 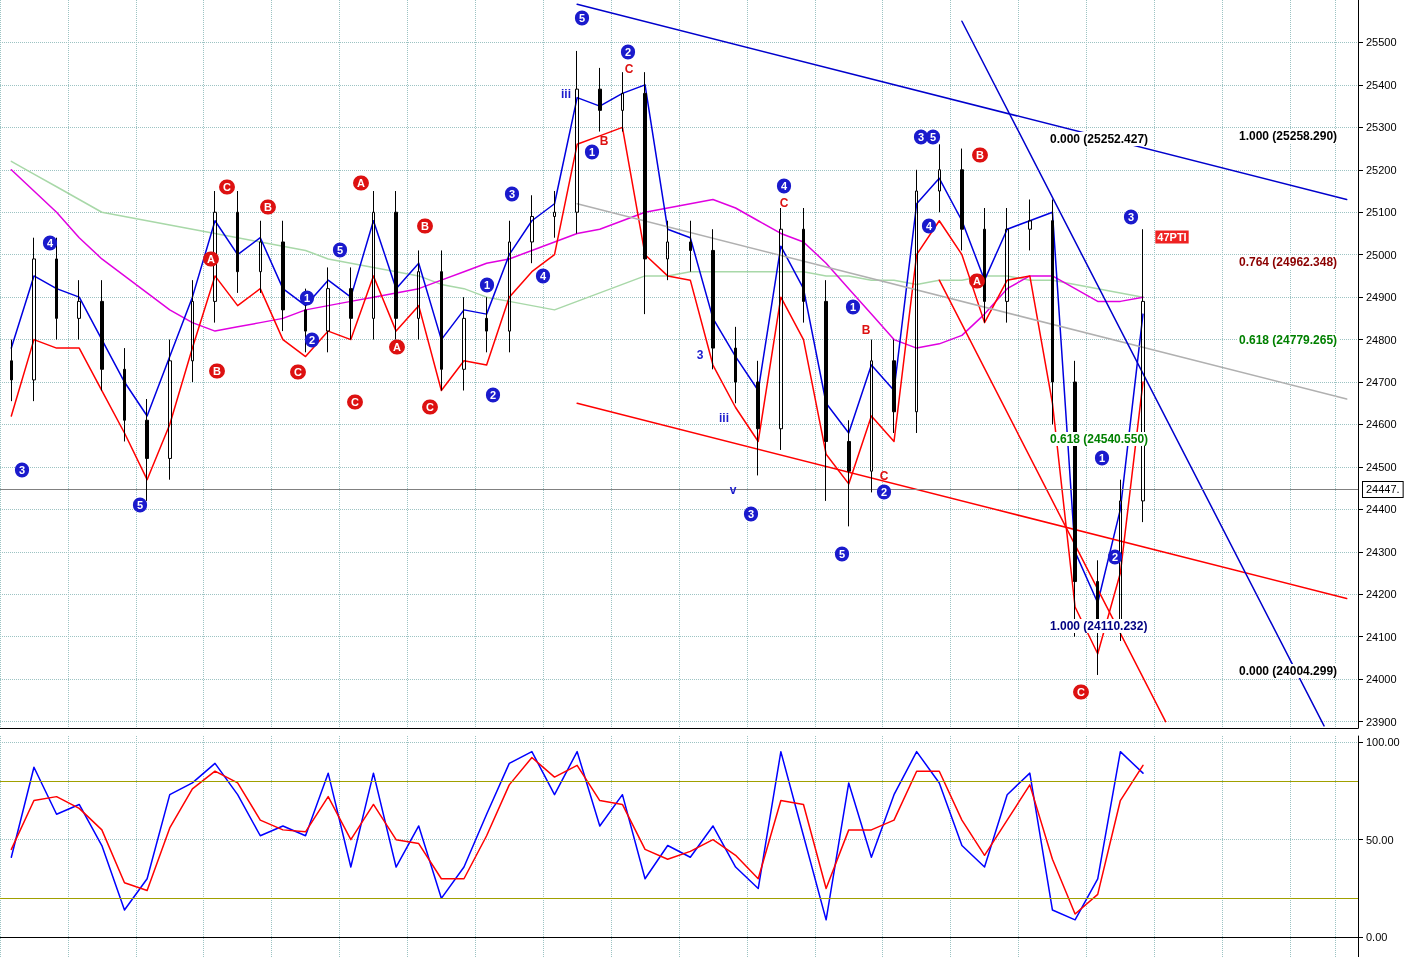 I want to click on y-tick-label: 24300, so click(x=1381, y=551).